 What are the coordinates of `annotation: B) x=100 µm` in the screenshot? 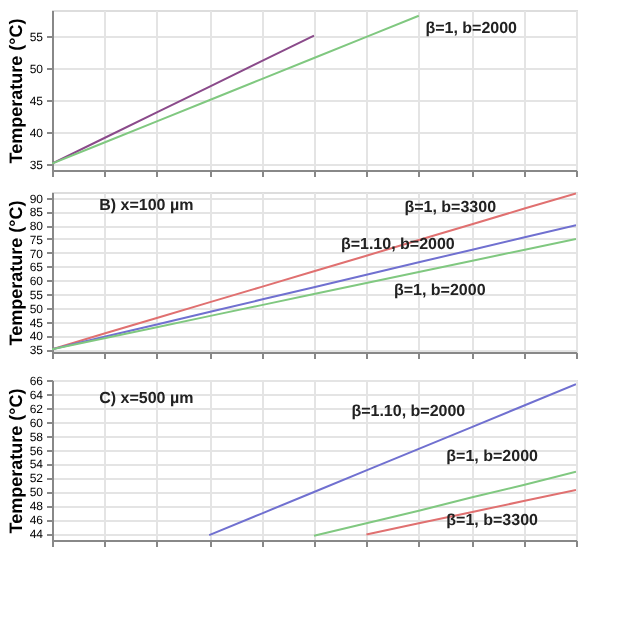 It's located at (146, 205).